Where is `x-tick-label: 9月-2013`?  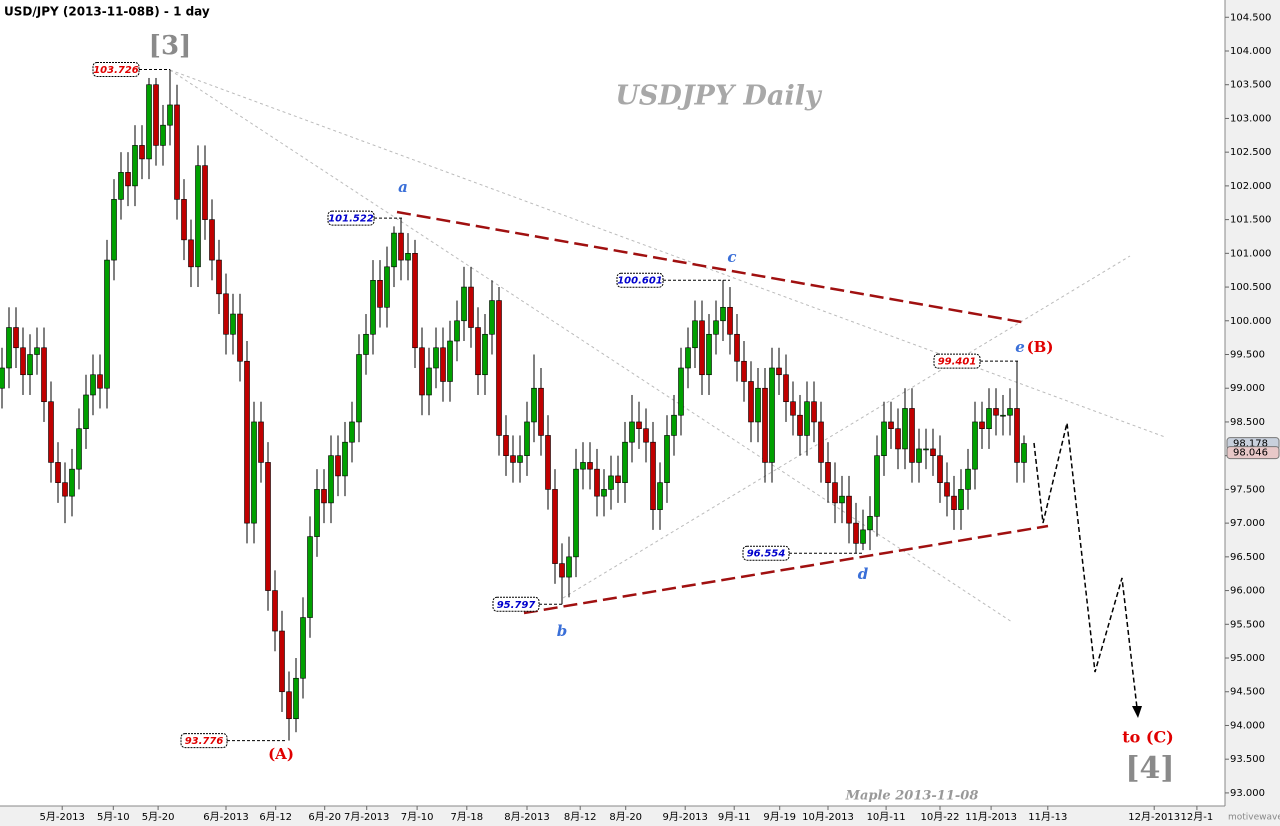
x-tick-label: 9月-2013 is located at coordinates (684, 817).